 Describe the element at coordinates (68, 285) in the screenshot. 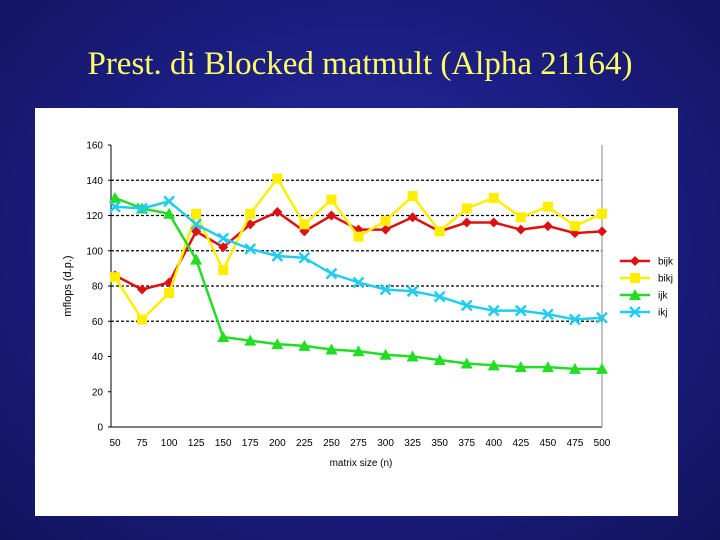

I see `y-axis-label: mflops (d.p.)` at that location.